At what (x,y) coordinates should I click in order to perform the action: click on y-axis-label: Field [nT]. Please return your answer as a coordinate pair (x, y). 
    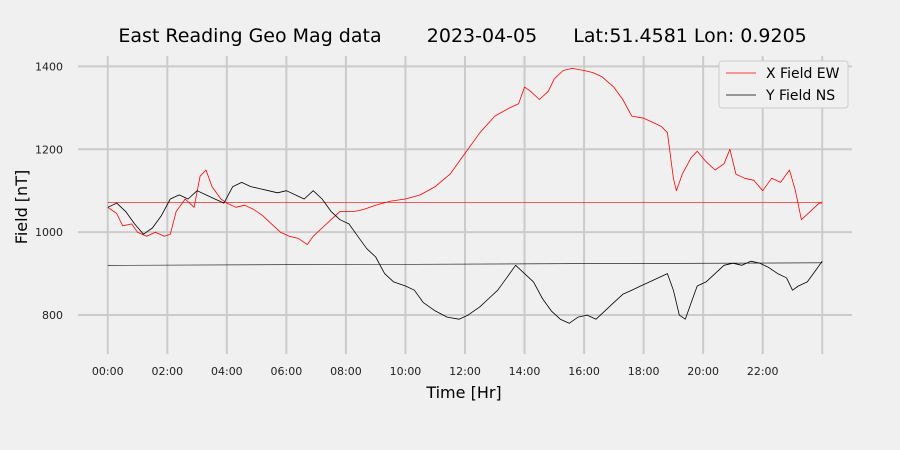
    Looking at the image, I should click on (21, 207).